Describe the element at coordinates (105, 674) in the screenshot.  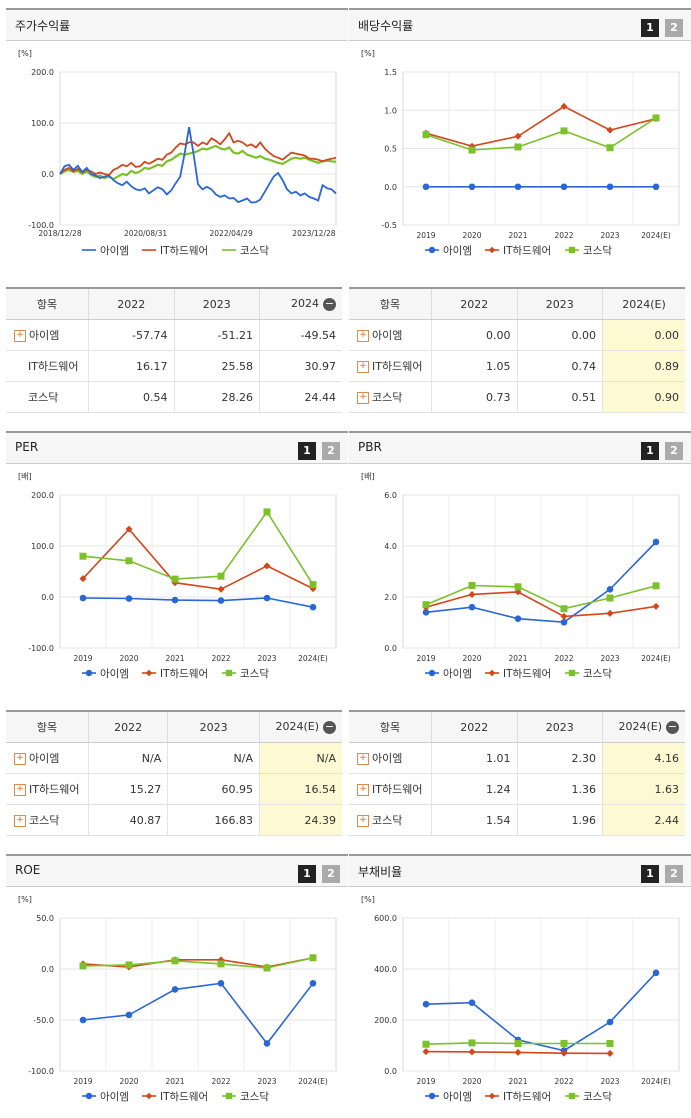
I see `per-legend-item-0: 아이엠` at that location.